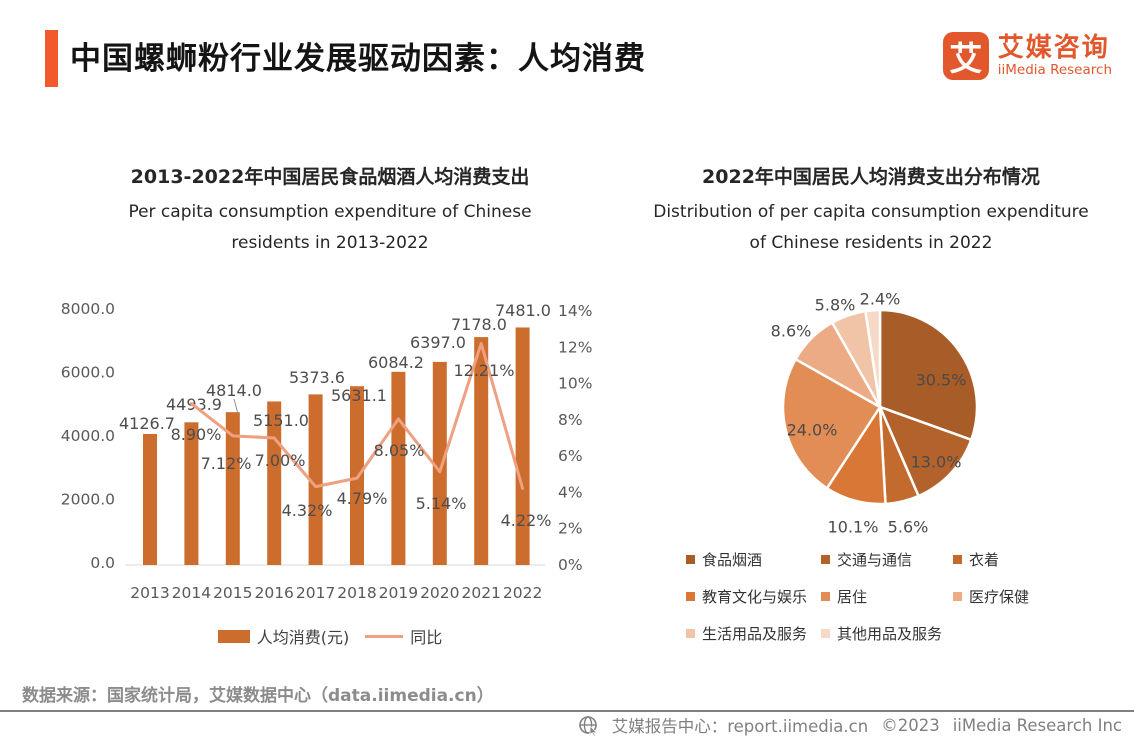 The height and width of the screenshot is (737, 1134). What do you see at coordinates (791, 331) in the screenshot?
I see `pie-slice-label: 8.6%` at bounding box center [791, 331].